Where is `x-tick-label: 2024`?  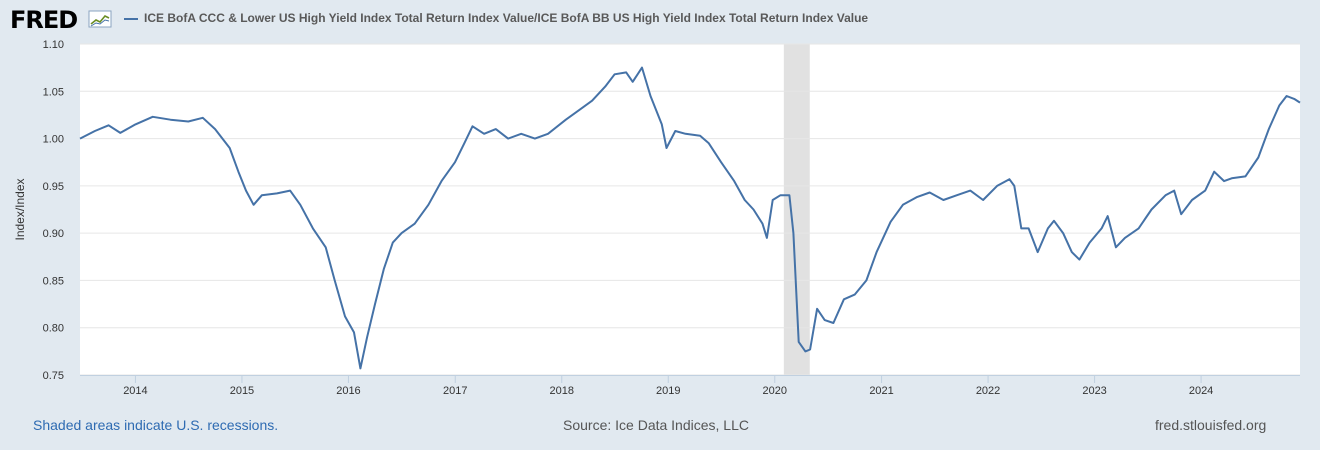
x-tick-label: 2024 is located at coordinates (1201, 391).